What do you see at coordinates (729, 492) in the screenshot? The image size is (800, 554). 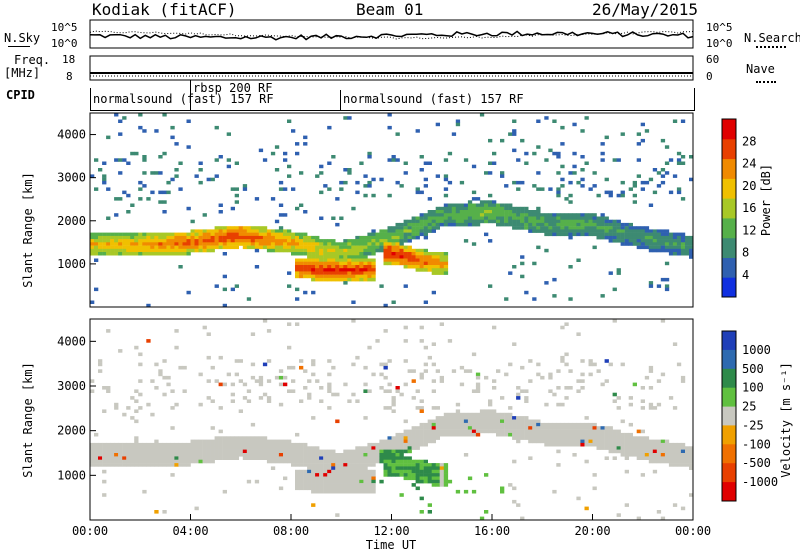 I see `colorbar-segment` at bounding box center [729, 492].